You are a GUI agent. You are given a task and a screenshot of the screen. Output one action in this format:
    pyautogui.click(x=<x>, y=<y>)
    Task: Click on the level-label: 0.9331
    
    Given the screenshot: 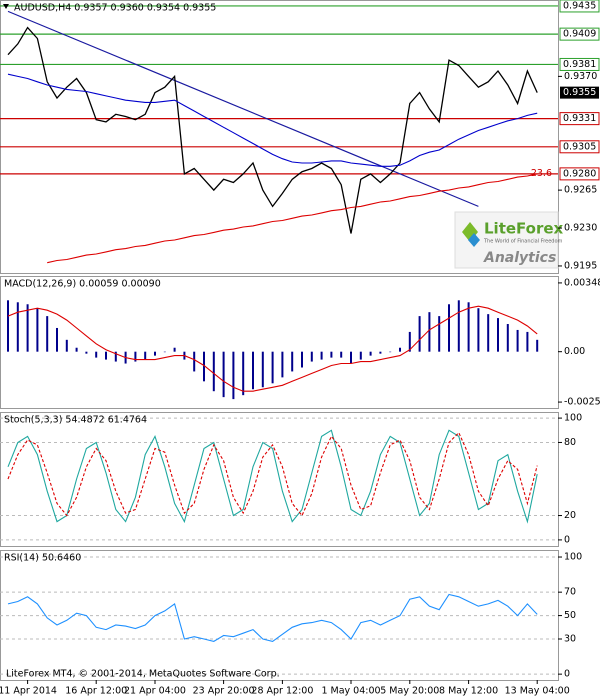 What is the action you would take?
    pyautogui.click(x=579, y=118)
    